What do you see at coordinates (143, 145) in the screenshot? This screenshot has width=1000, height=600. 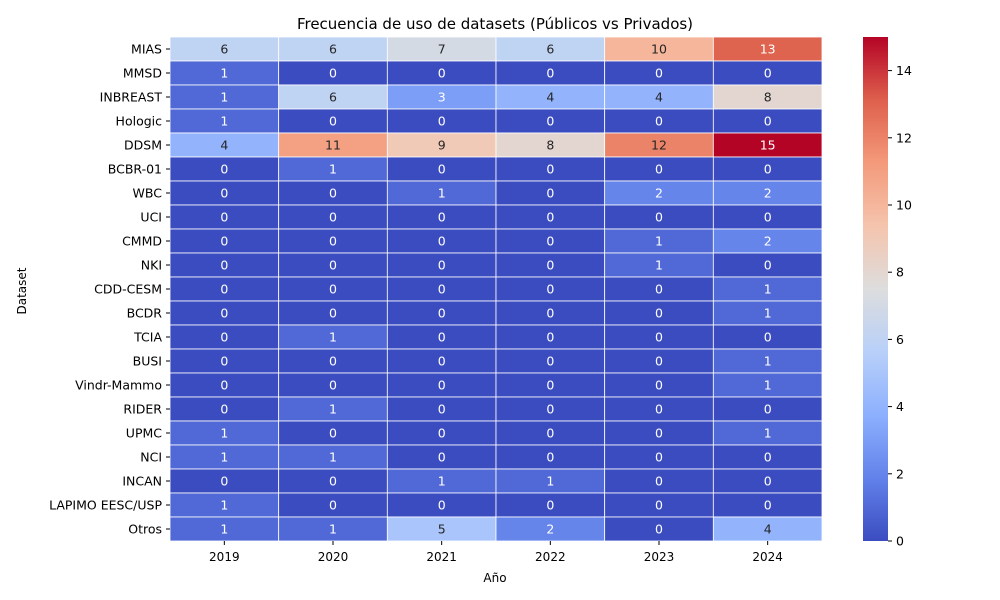 I see `y-tick-label: DDSM` at bounding box center [143, 145].